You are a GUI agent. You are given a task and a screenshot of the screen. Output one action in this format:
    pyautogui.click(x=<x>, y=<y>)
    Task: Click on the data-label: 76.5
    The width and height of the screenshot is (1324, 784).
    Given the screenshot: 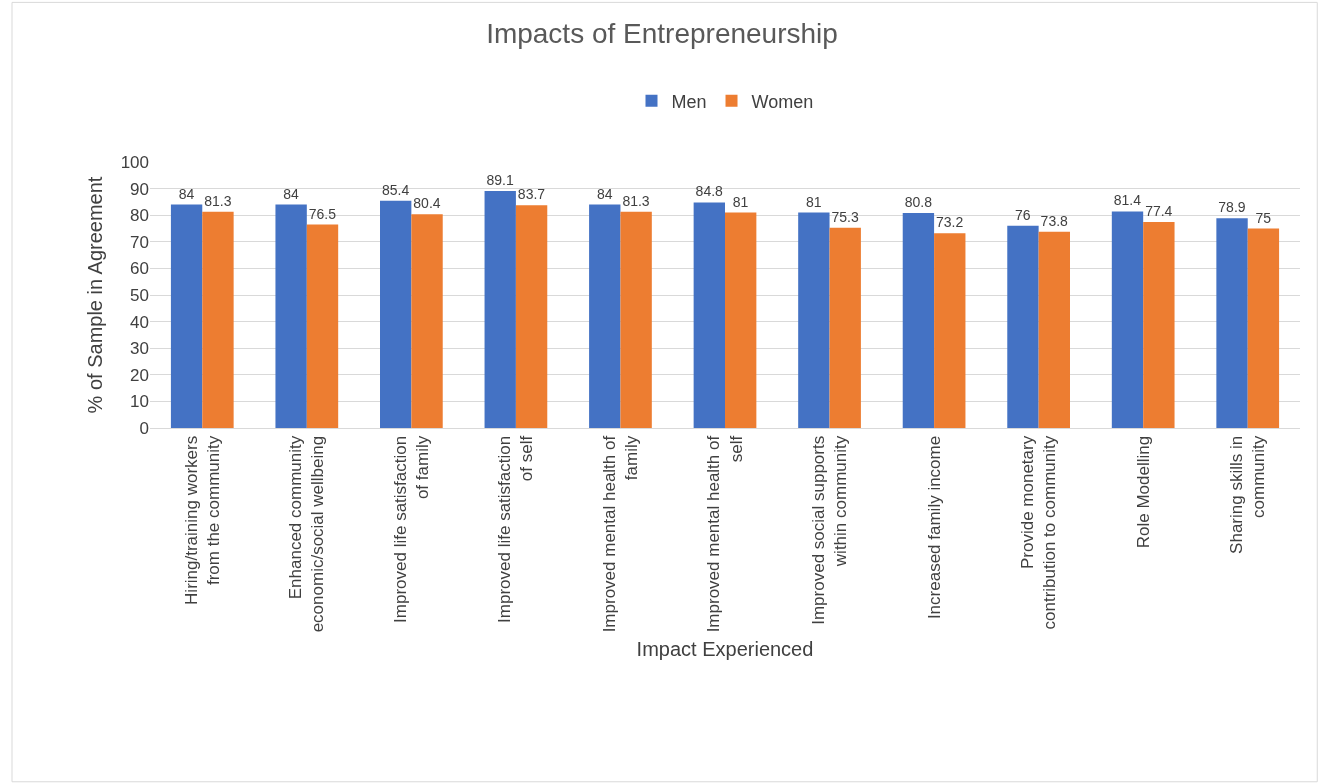 What is the action you would take?
    pyautogui.click(x=322, y=213)
    